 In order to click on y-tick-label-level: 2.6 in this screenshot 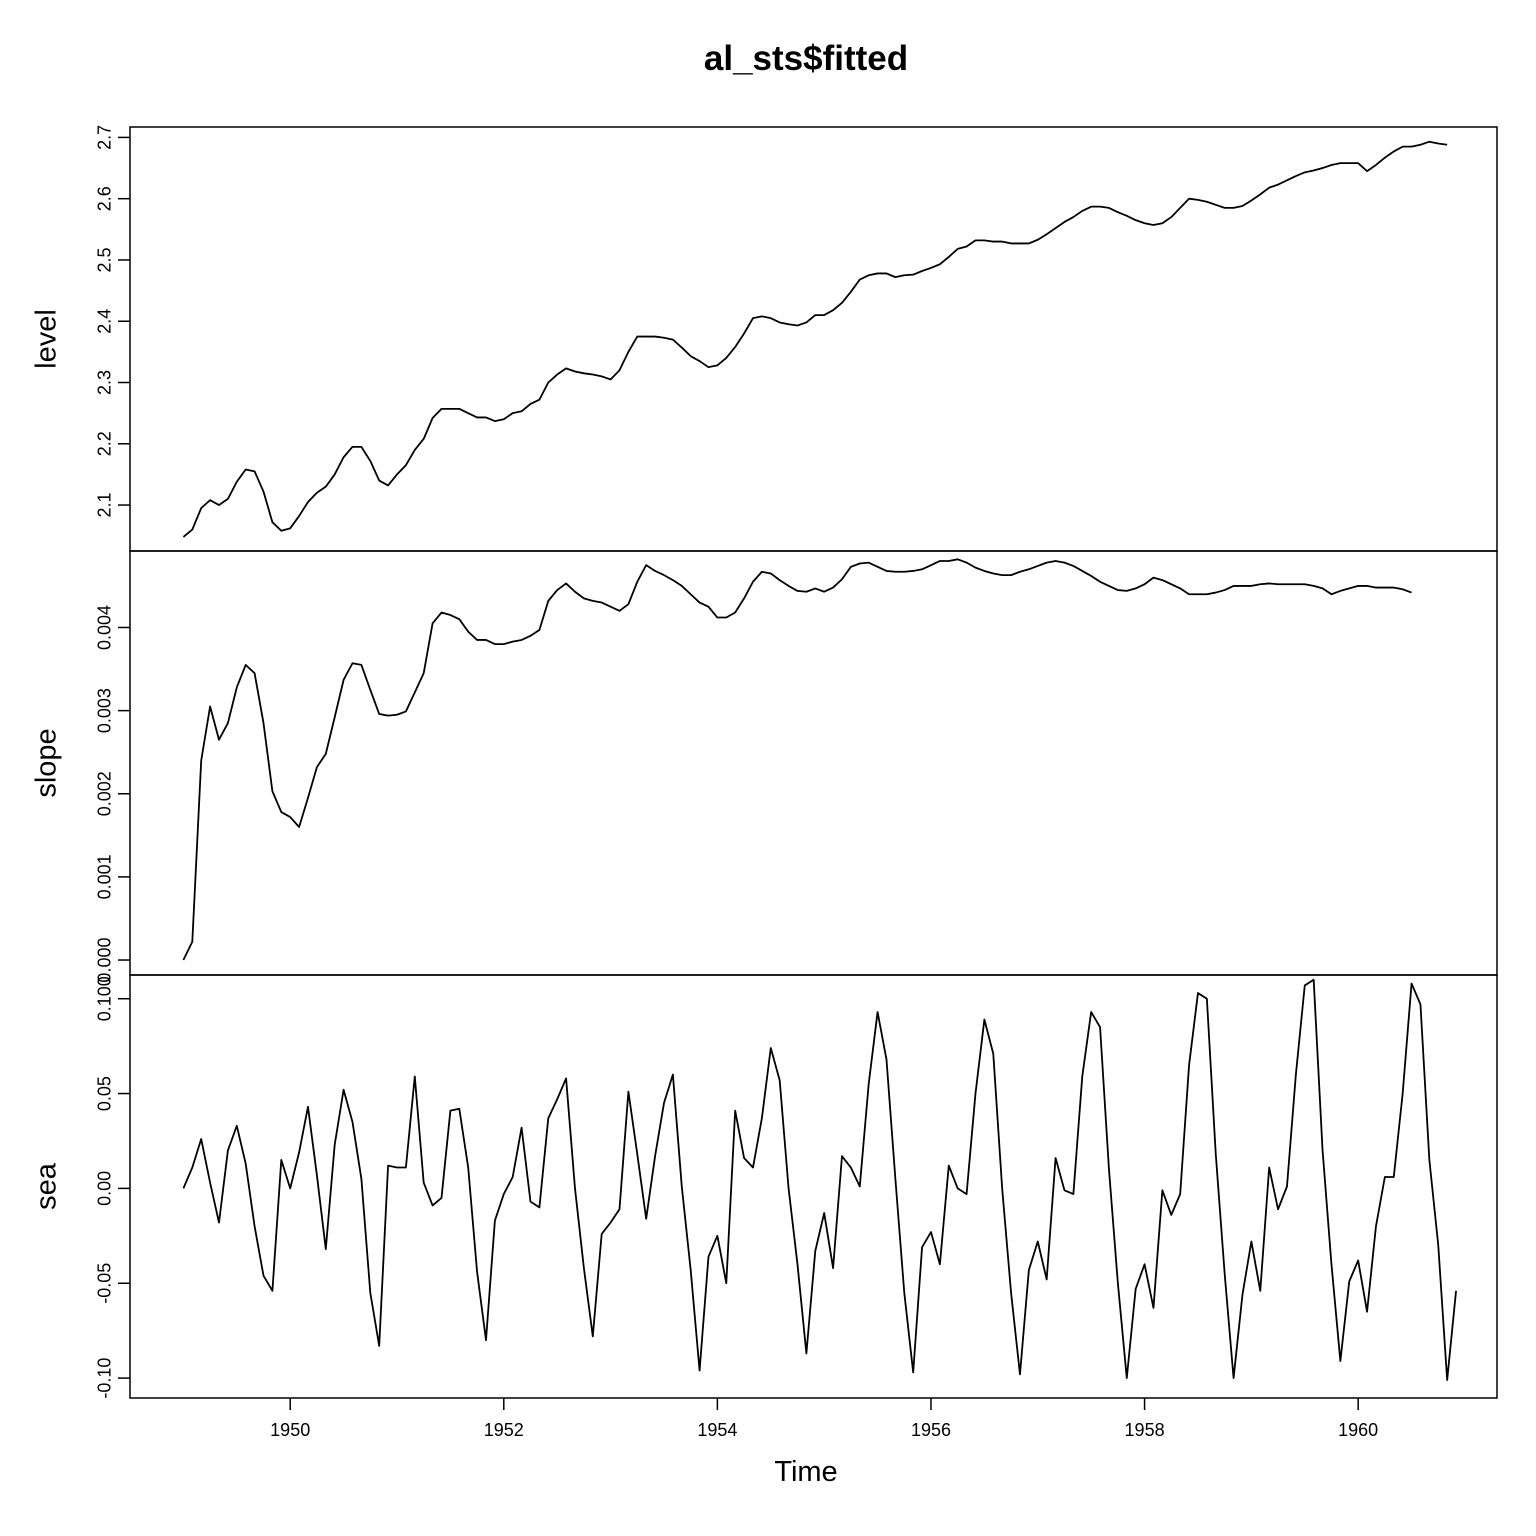, I will do `click(105, 198)`.